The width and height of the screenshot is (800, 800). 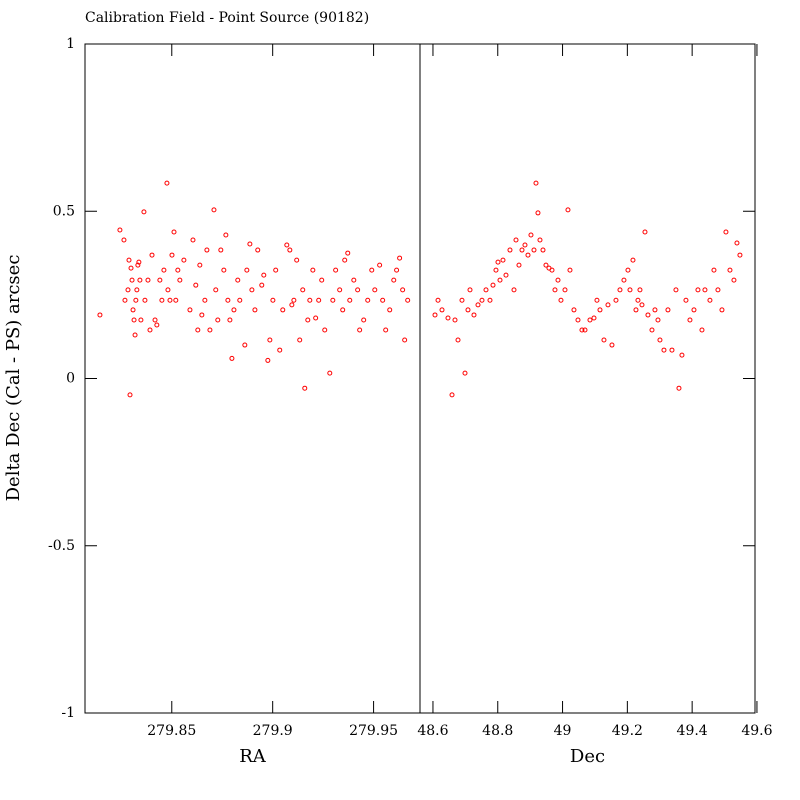 What do you see at coordinates (273, 731) in the screenshot?
I see `x-tick-label: 279.9` at bounding box center [273, 731].